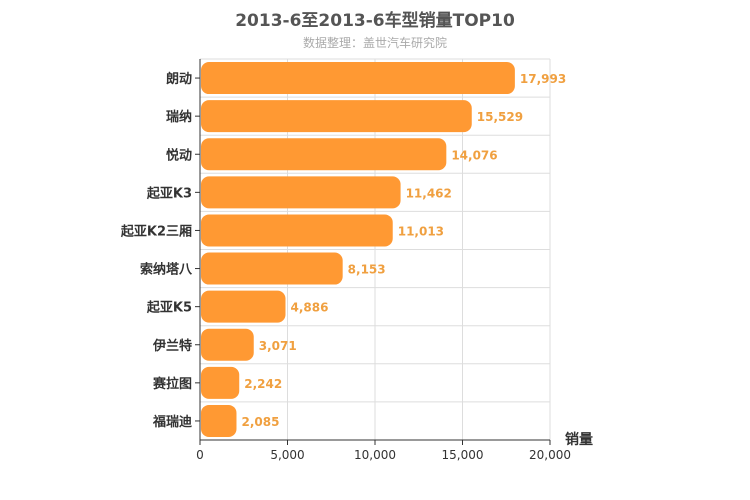 The width and height of the screenshot is (750, 500). I want to click on chart-subtitle: 数据整理：盖世汽车研究院, so click(374, 43).